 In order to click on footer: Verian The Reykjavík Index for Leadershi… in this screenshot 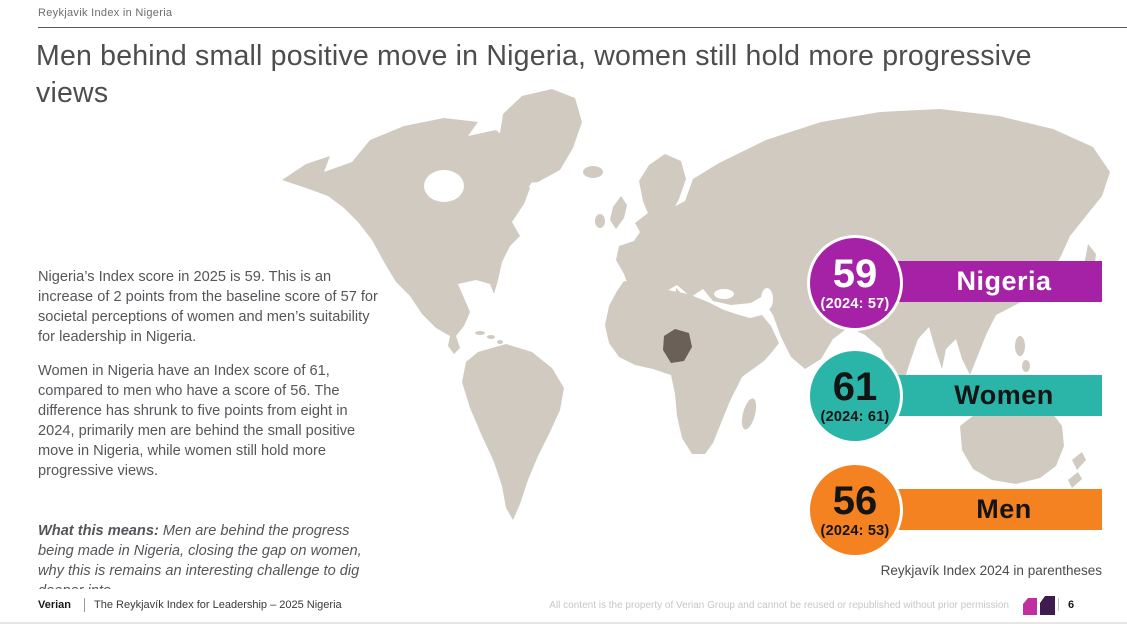, I will do `click(563, 605)`.